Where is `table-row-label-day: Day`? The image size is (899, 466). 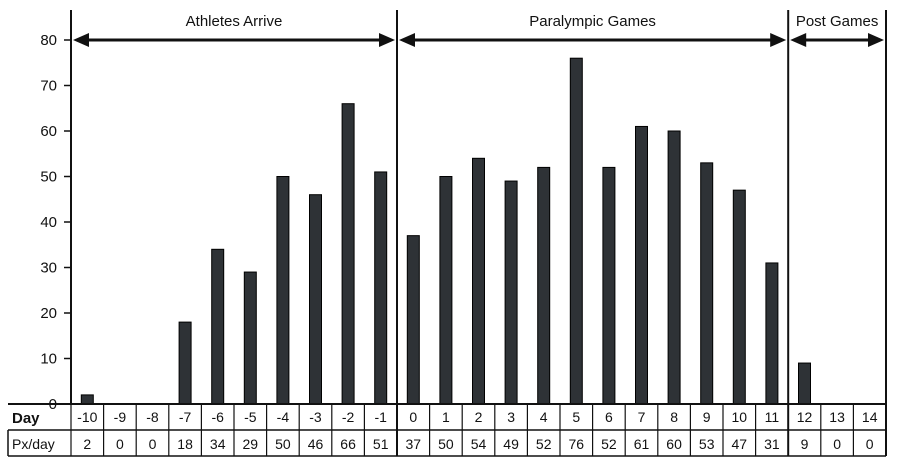
table-row-label-day: Day is located at coordinates (26, 418).